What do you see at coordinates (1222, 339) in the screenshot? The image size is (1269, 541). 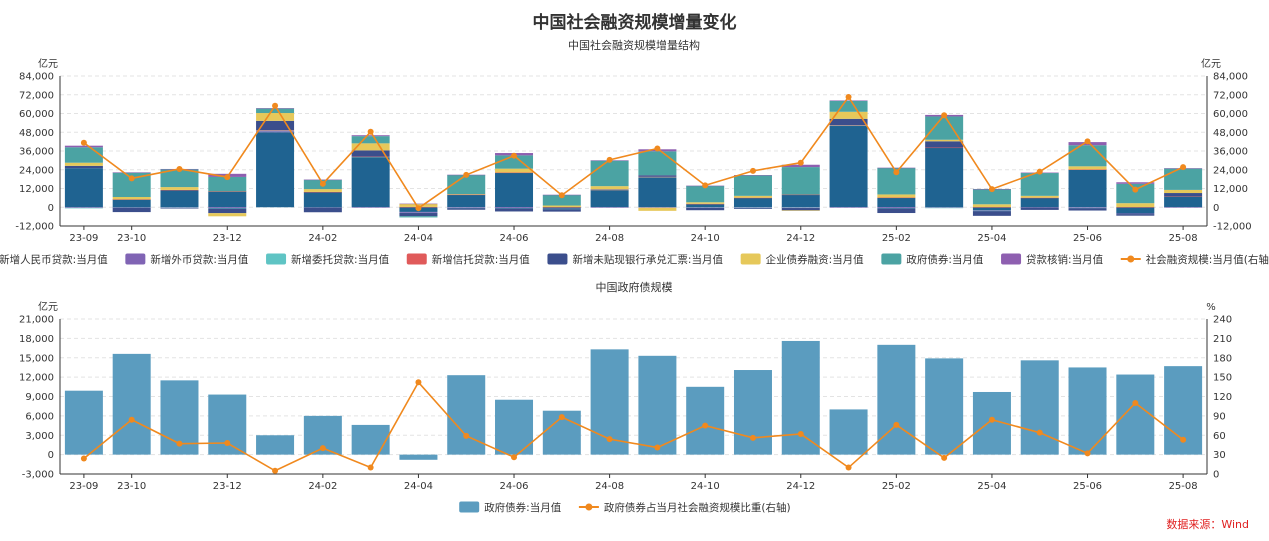 I see `y2-tick-label: 210` at bounding box center [1222, 339].